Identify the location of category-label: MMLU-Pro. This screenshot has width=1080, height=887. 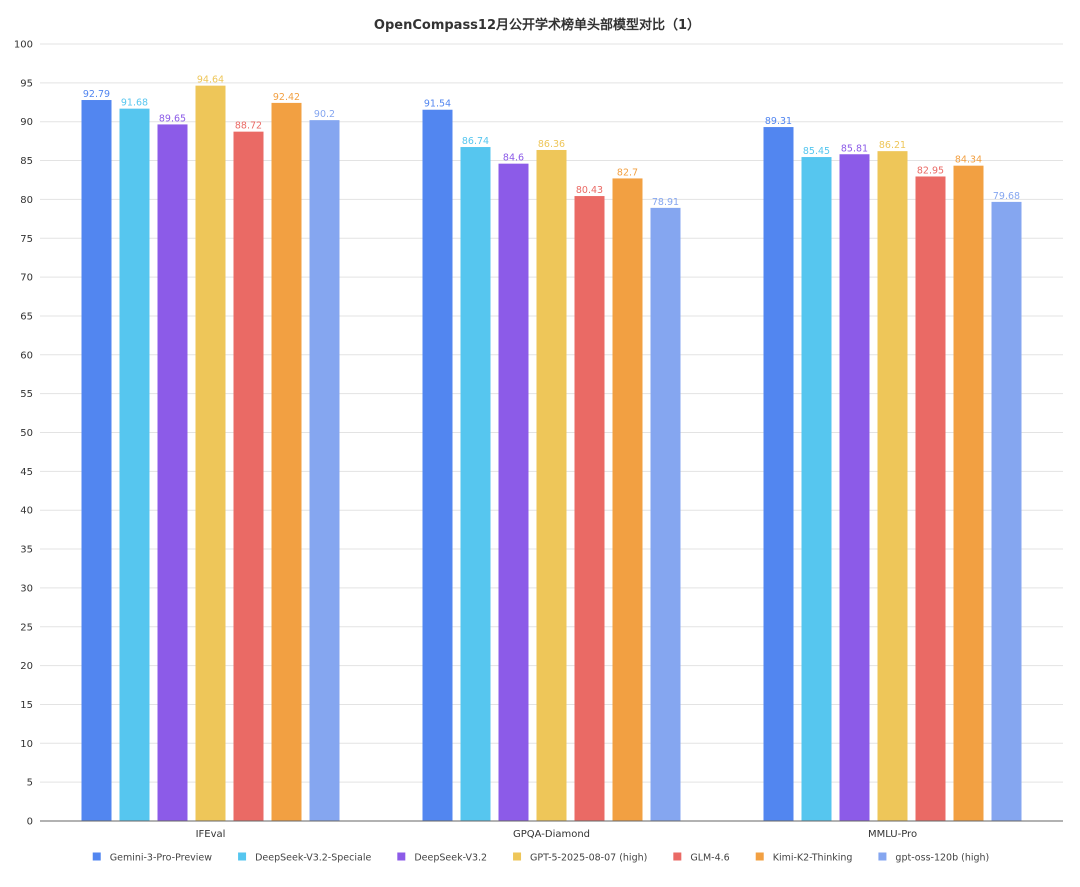
(892, 834).